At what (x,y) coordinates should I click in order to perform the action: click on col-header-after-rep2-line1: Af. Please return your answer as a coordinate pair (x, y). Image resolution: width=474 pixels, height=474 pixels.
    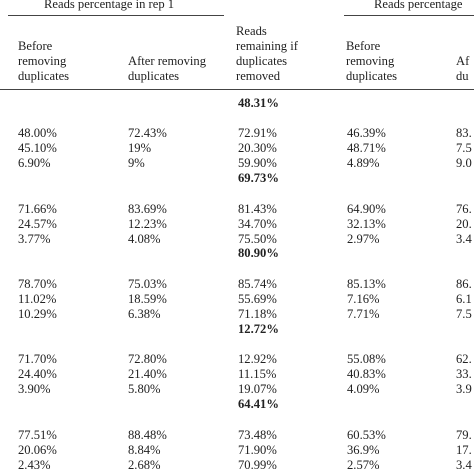
    Looking at the image, I should click on (463, 61).